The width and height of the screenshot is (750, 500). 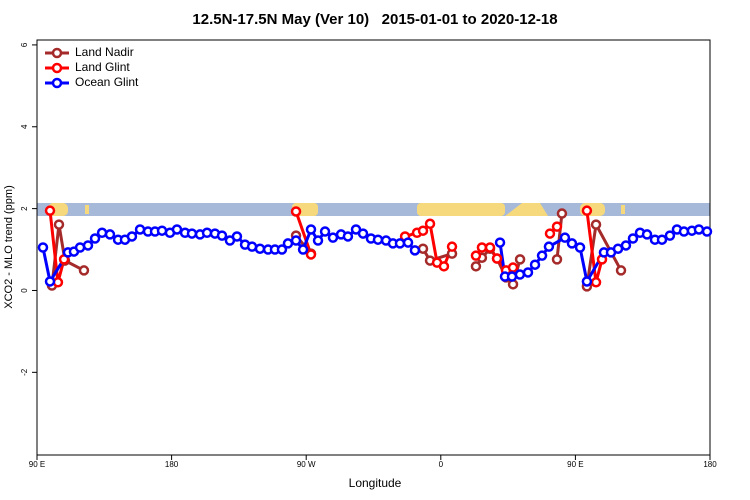 I want to click on legend-label: Land Glint, so click(x=102, y=67).